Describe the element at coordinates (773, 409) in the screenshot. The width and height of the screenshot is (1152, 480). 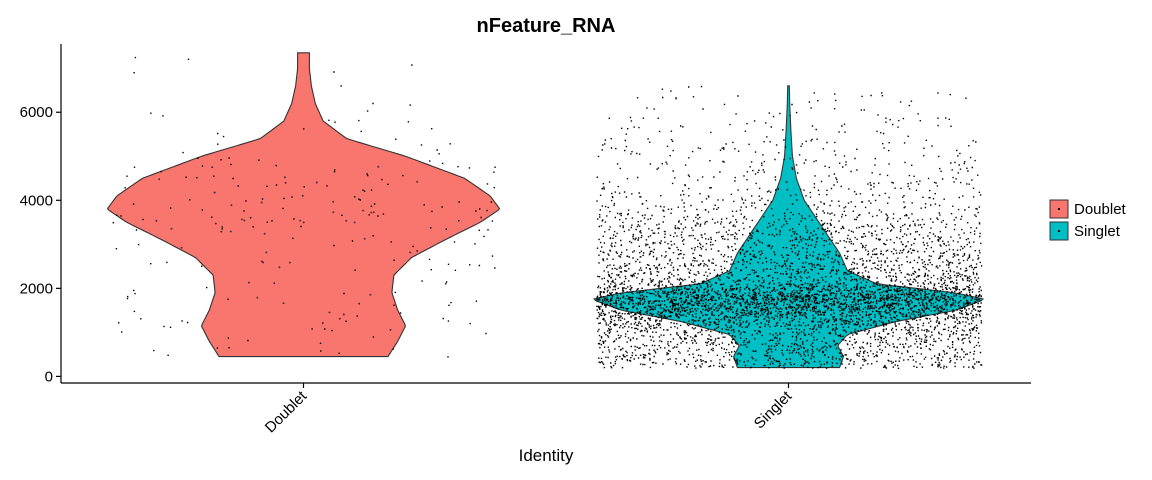
I see `x-tick-label: Singlet` at that location.